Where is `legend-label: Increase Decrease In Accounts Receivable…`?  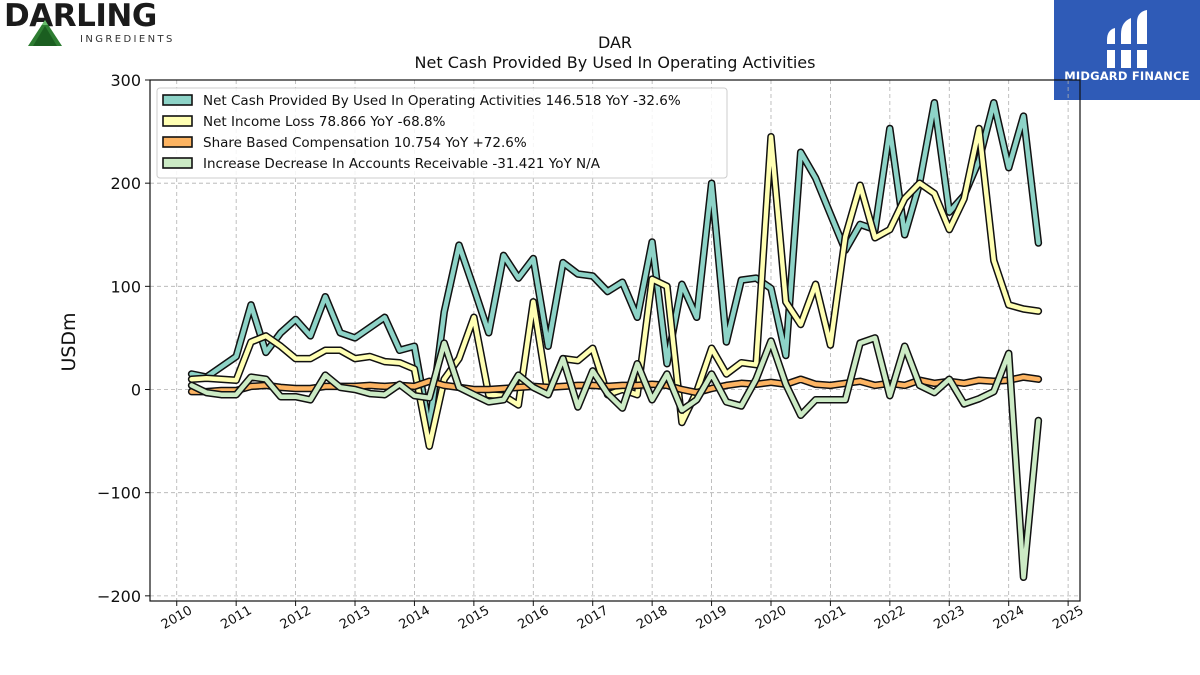
legend-label: Increase Decrease In Accounts Receivable… is located at coordinates (402, 164).